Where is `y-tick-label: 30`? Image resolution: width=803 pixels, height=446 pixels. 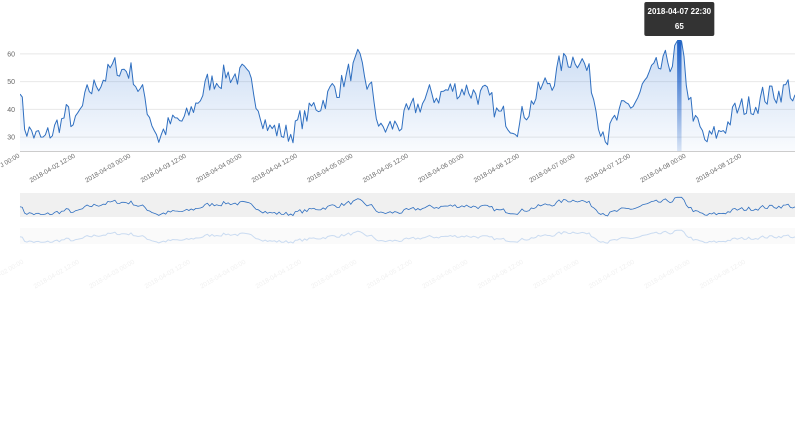 y-tick-label: 30 is located at coordinates (11, 138).